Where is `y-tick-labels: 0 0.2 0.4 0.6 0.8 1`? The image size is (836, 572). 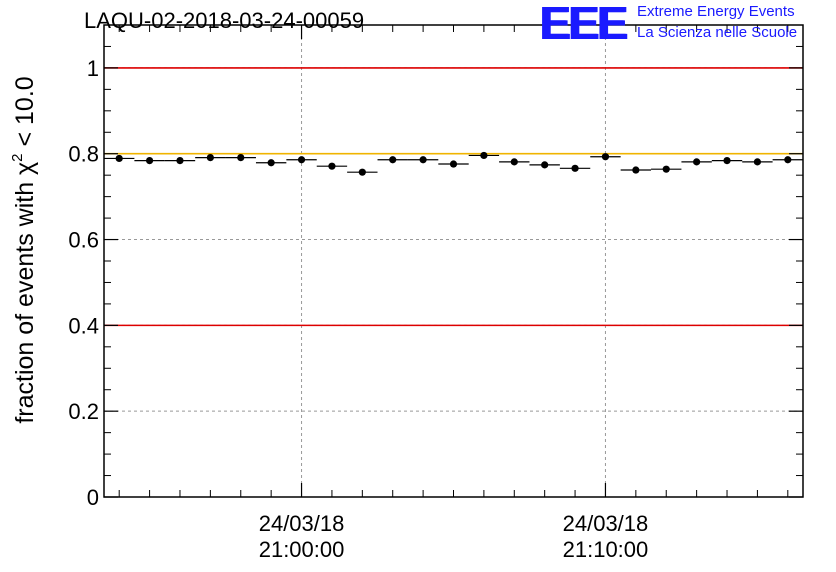
y-tick-labels: 0 0.2 0.4 0.6 0.8 1 is located at coordinates (83, 283).